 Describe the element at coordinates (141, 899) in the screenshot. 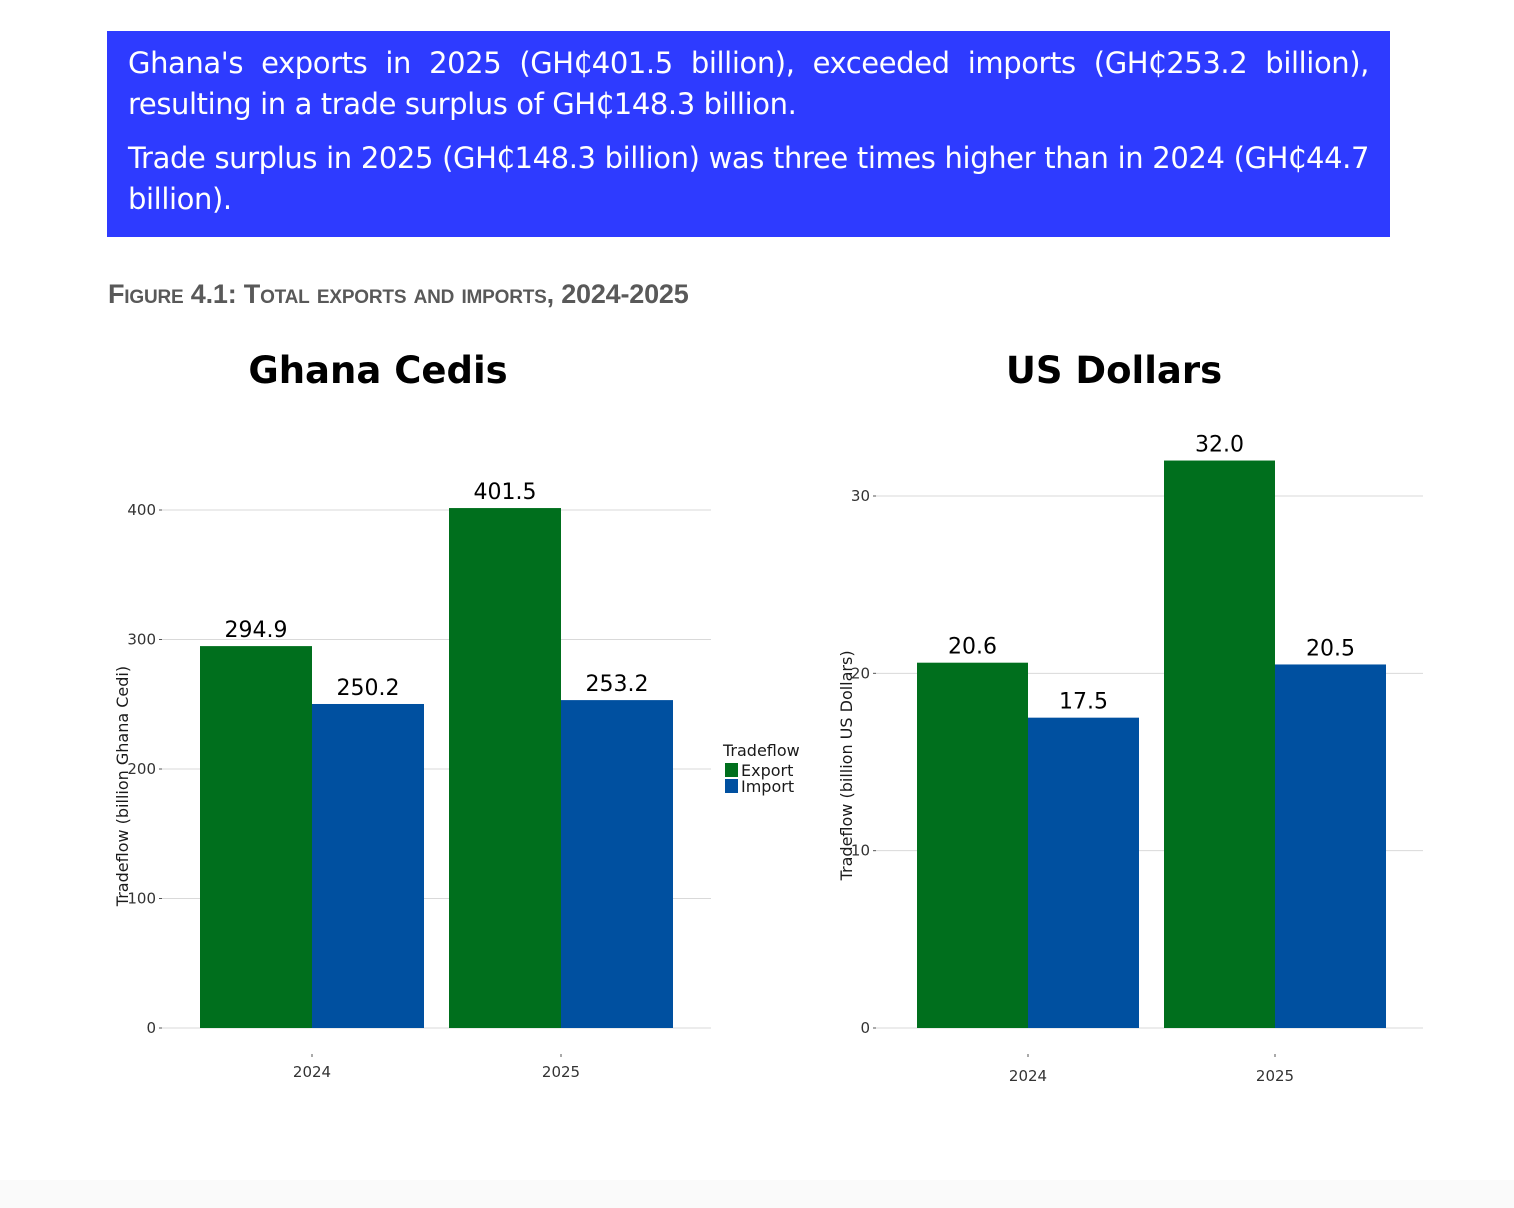

I see `y-tick-label: 100` at that location.